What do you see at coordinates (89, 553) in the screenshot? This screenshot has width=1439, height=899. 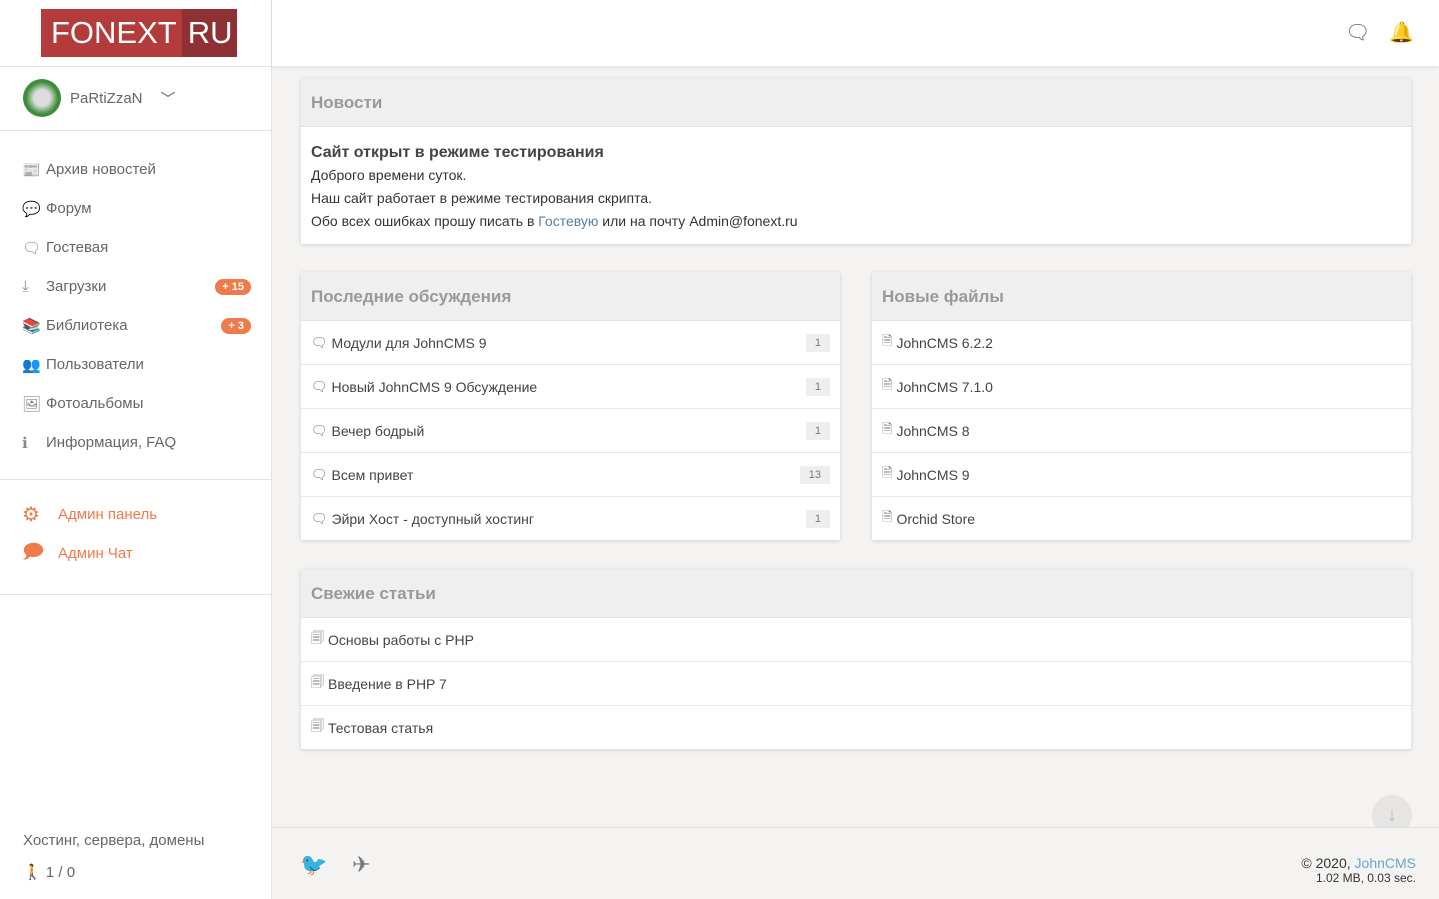 I see `admin-item: 🗩 Админ Чат` at bounding box center [89, 553].